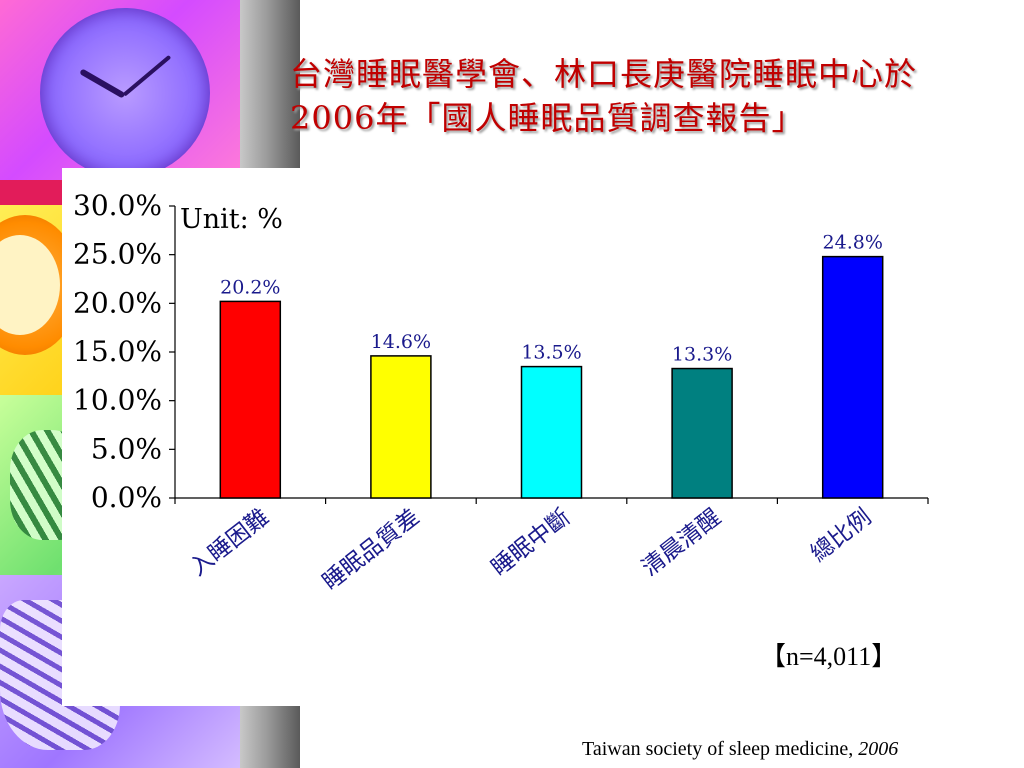 This screenshot has width=1024, height=768. What do you see at coordinates (117, 254) in the screenshot?
I see `y-tick-label: 25.0%` at bounding box center [117, 254].